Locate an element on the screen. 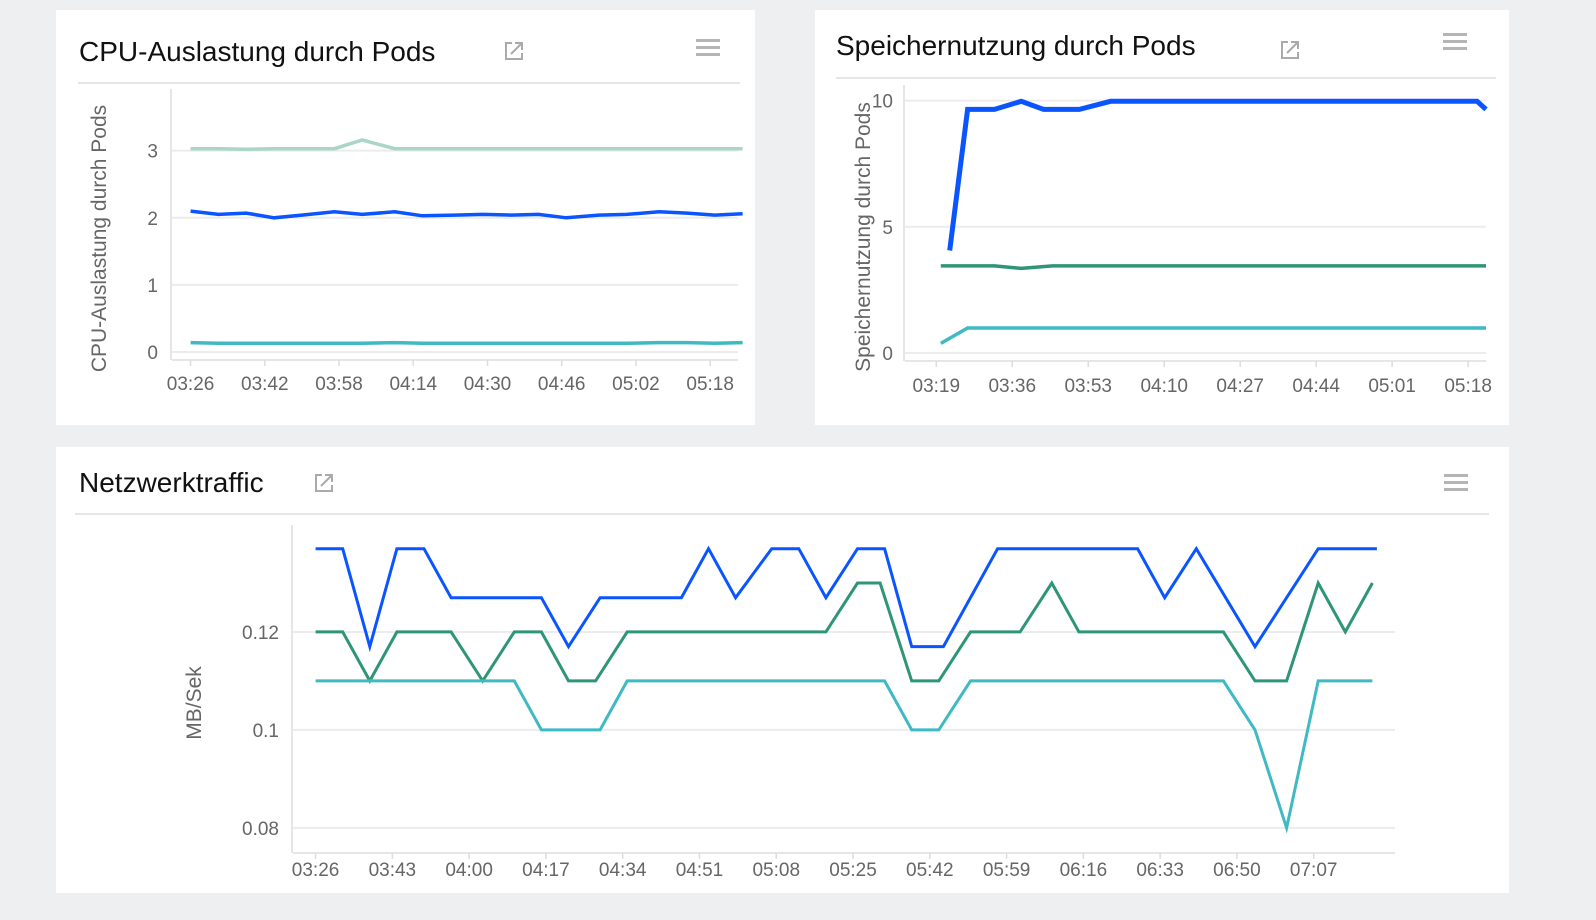 The image size is (1596, 920). x-tick-label: 05:02 is located at coordinates (636, 384).